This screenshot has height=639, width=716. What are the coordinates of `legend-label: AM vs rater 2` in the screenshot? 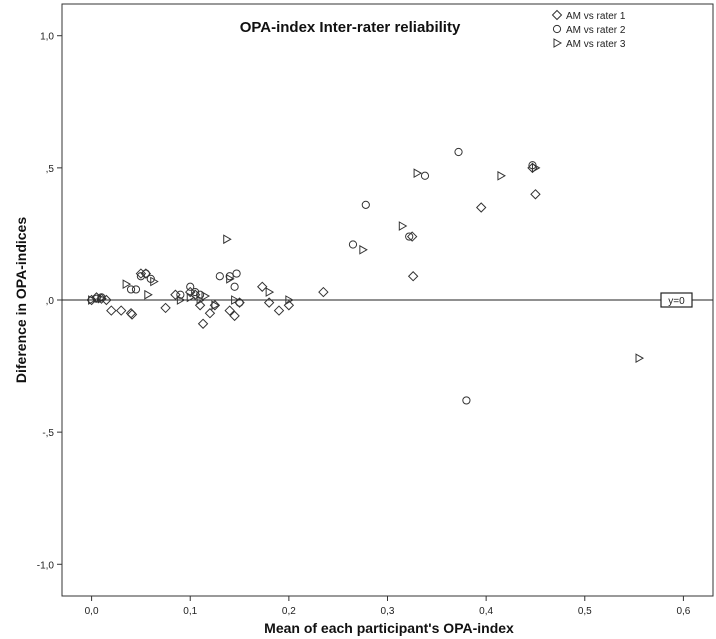 It's located at (596, 30).